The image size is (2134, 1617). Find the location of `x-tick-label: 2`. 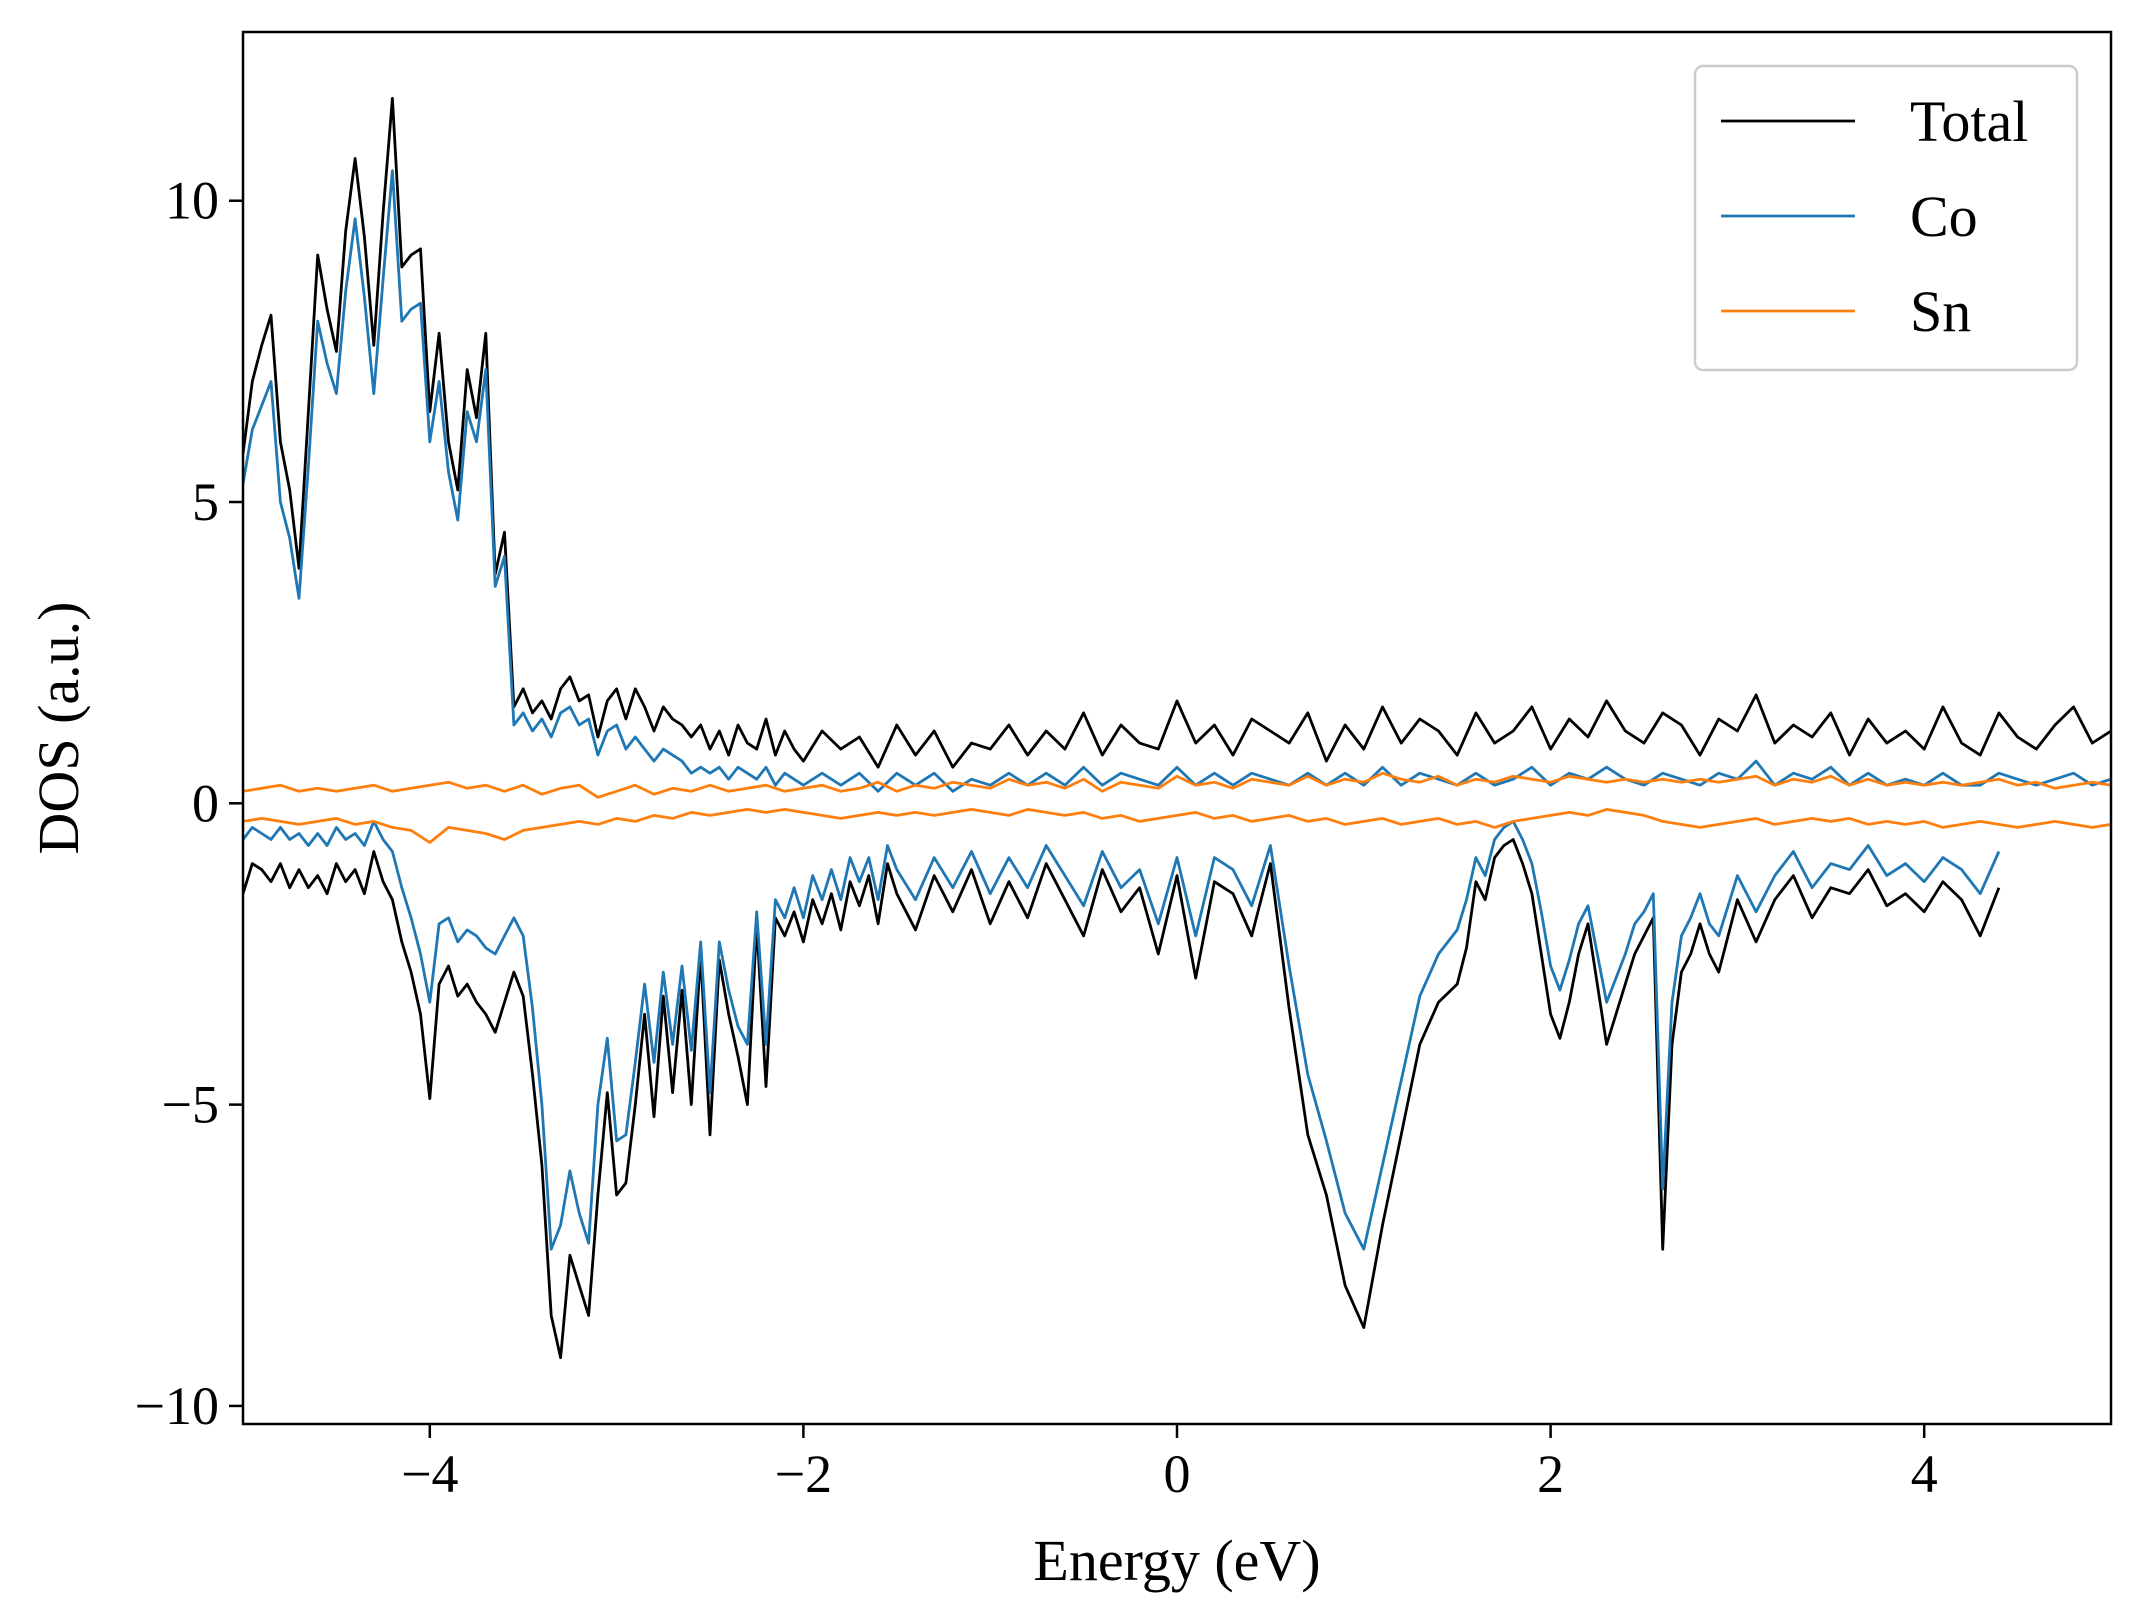

x-tick-label: 2 is located at coordinates (1550, 1474).